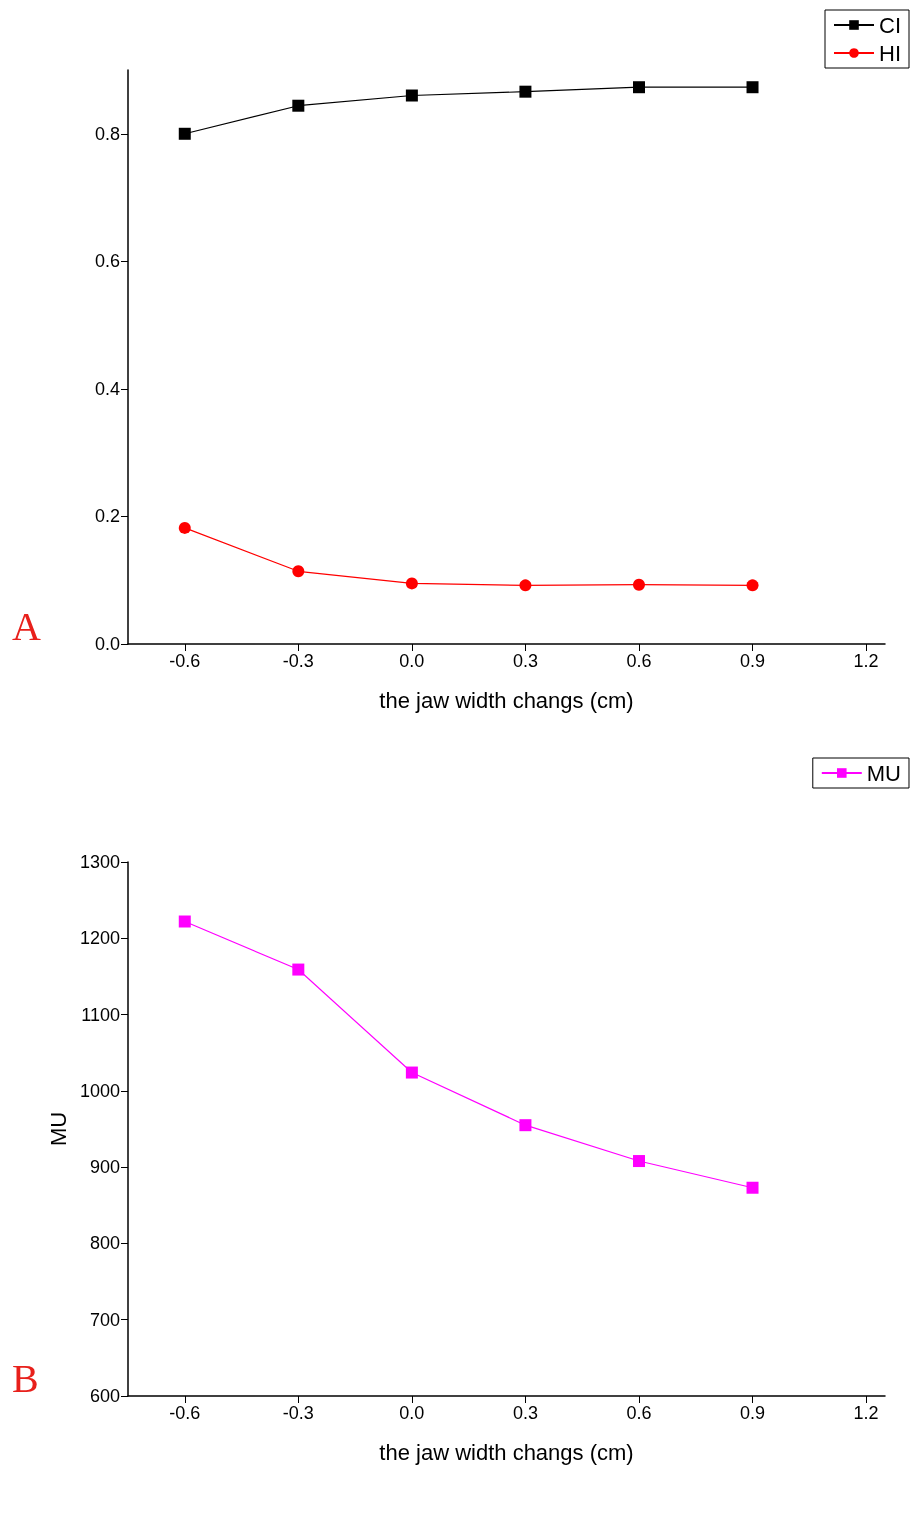 The image size is (923, 1517). I want to click on y-tick-label: 700, so click(104, 1319).